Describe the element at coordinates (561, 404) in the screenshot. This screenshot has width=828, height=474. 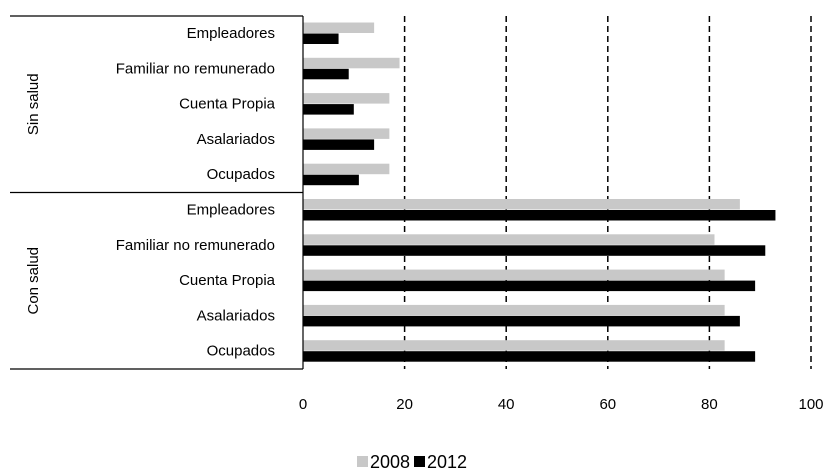
I see `x-tick-labels: 0 20 40 60 80 100` at that location.